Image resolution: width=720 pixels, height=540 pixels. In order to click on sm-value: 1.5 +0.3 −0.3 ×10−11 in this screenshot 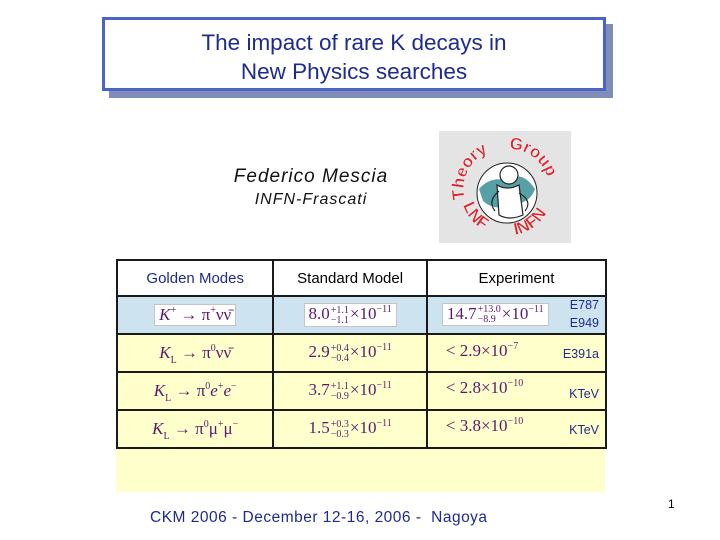, I will do `click(350, 429)`.